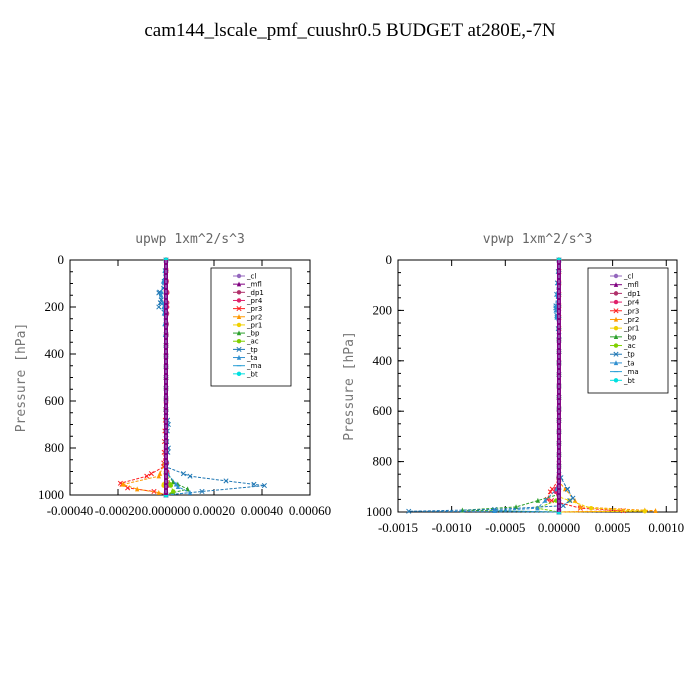 The height and width of the screenshot is (700, 700). I want to click on legend-label: _mfl, so click(631, 285).